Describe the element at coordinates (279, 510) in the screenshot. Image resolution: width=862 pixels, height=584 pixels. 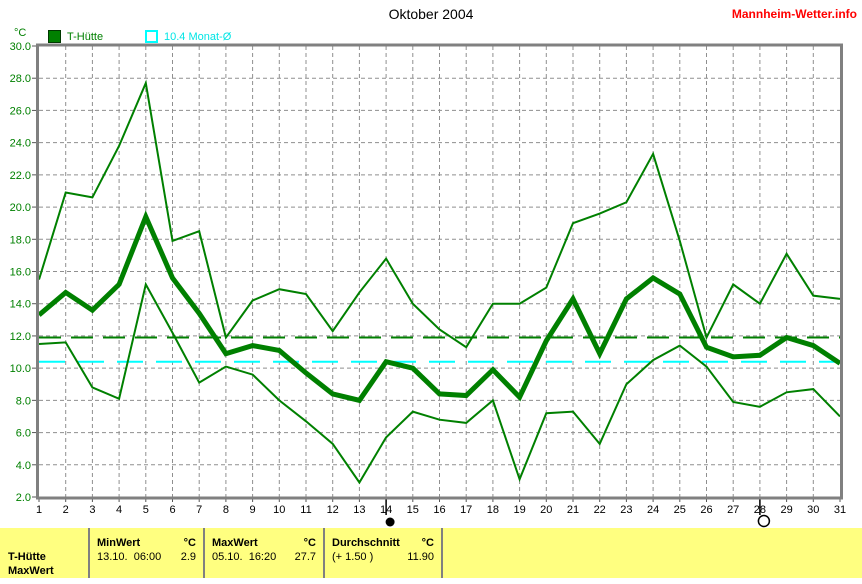
I see `svg-text: 10` at that location.